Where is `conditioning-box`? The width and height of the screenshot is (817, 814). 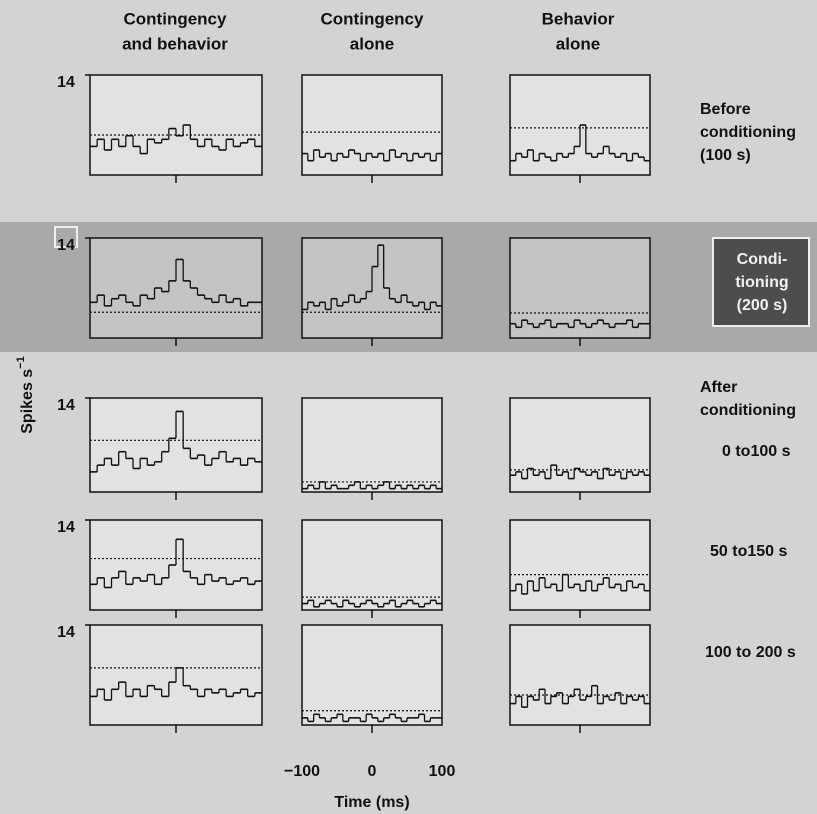
conditioning-box is located at coordinates (761, 282).